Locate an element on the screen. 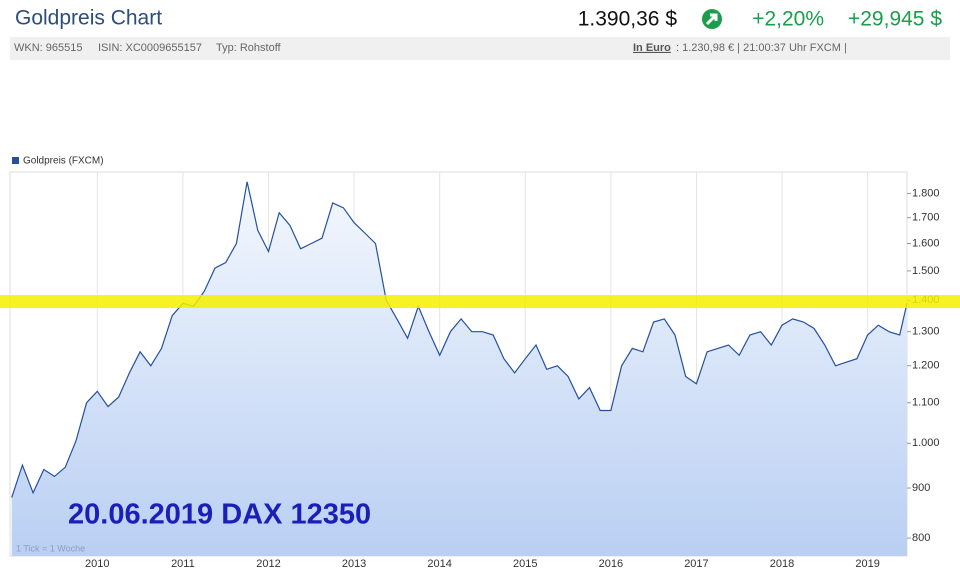 This screenshot has width=960, height=581. y-tick-label: 1.600 is located at coordinates (926, 243).